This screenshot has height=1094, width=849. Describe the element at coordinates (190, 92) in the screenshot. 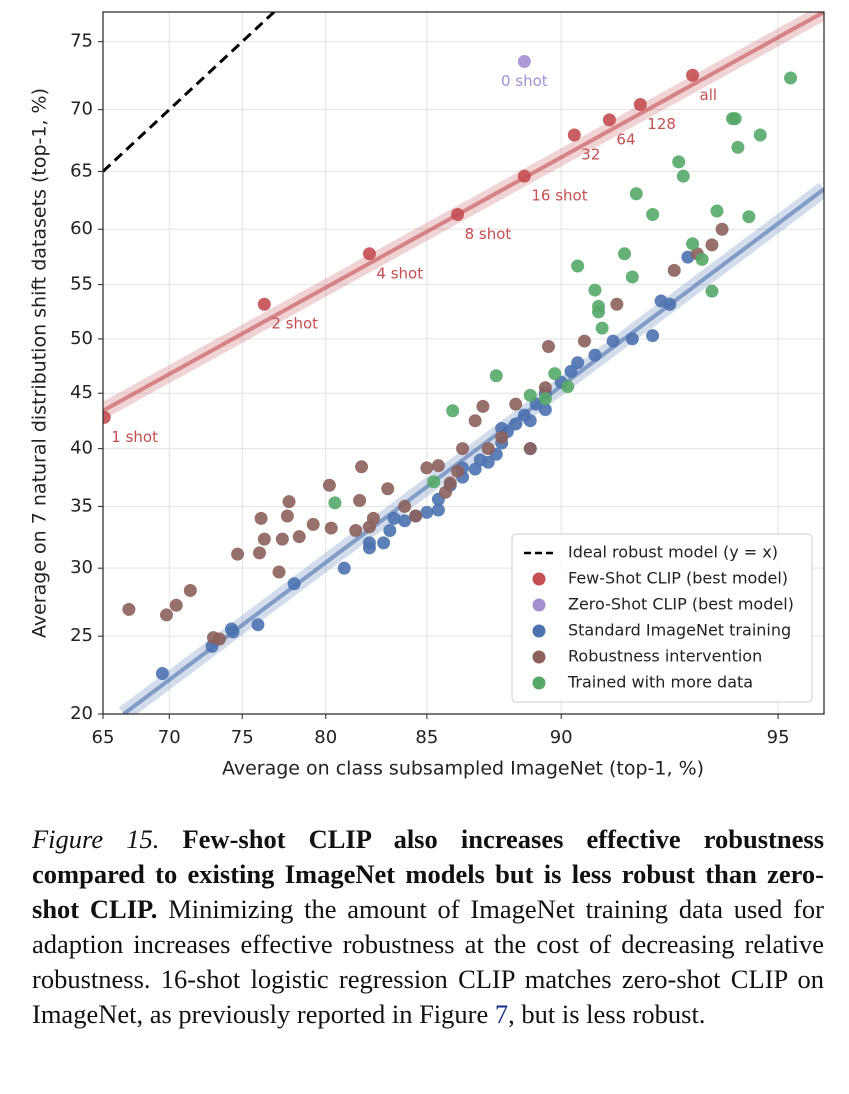

I see `ideal-line` at that location.